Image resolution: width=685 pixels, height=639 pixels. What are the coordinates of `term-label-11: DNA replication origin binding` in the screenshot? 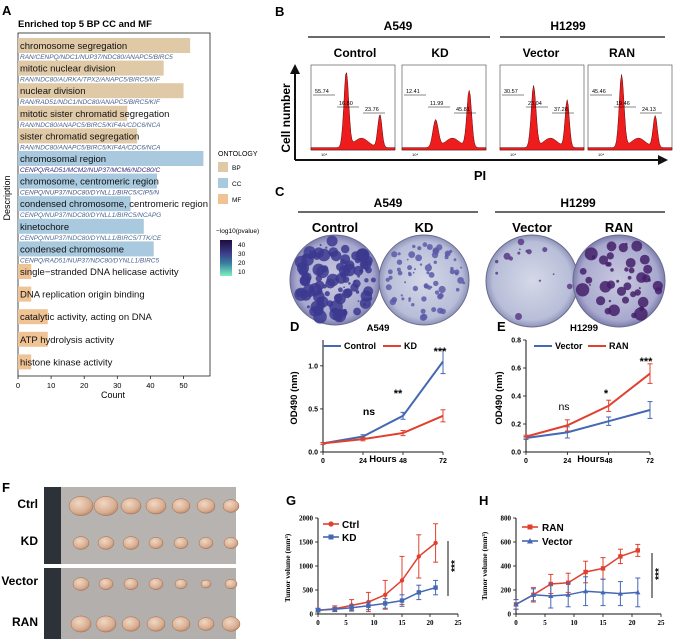 It's located at (82, 295).